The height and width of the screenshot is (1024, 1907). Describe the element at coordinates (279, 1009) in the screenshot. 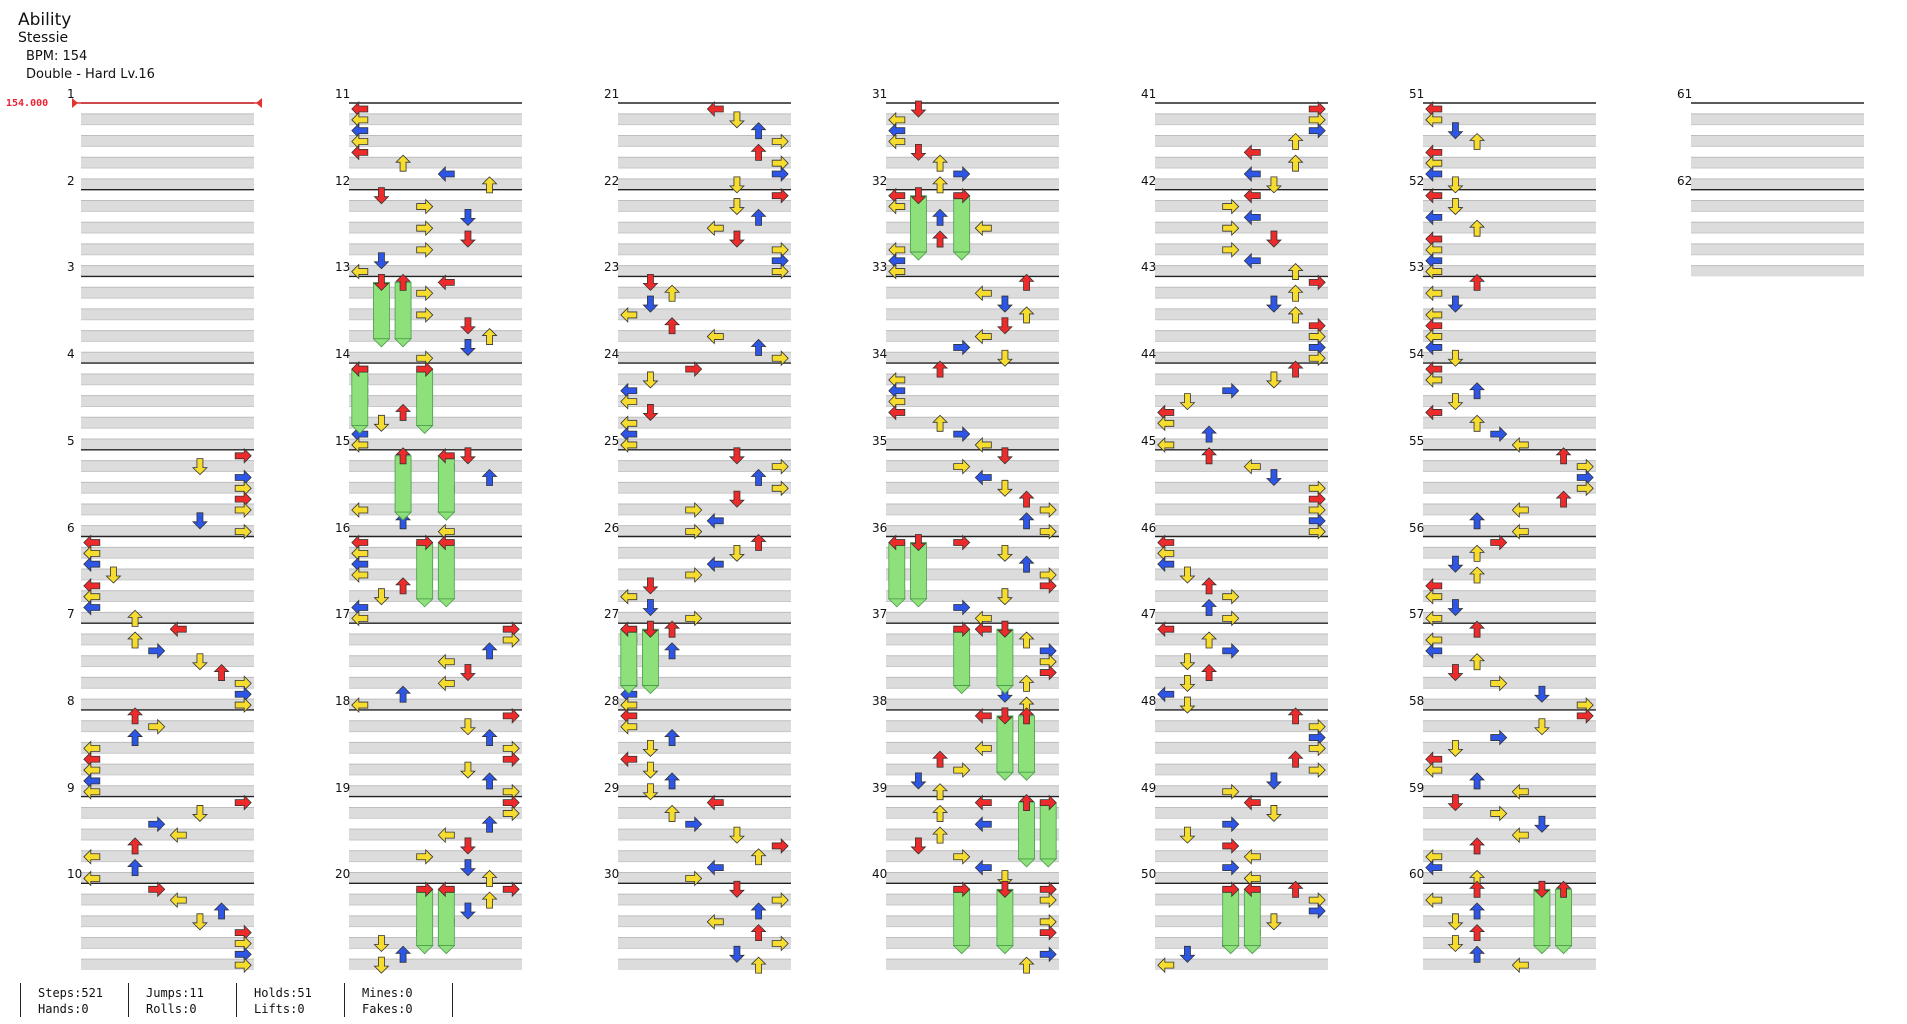

I see `stat-lifts-value: Lifts:0` at that location.